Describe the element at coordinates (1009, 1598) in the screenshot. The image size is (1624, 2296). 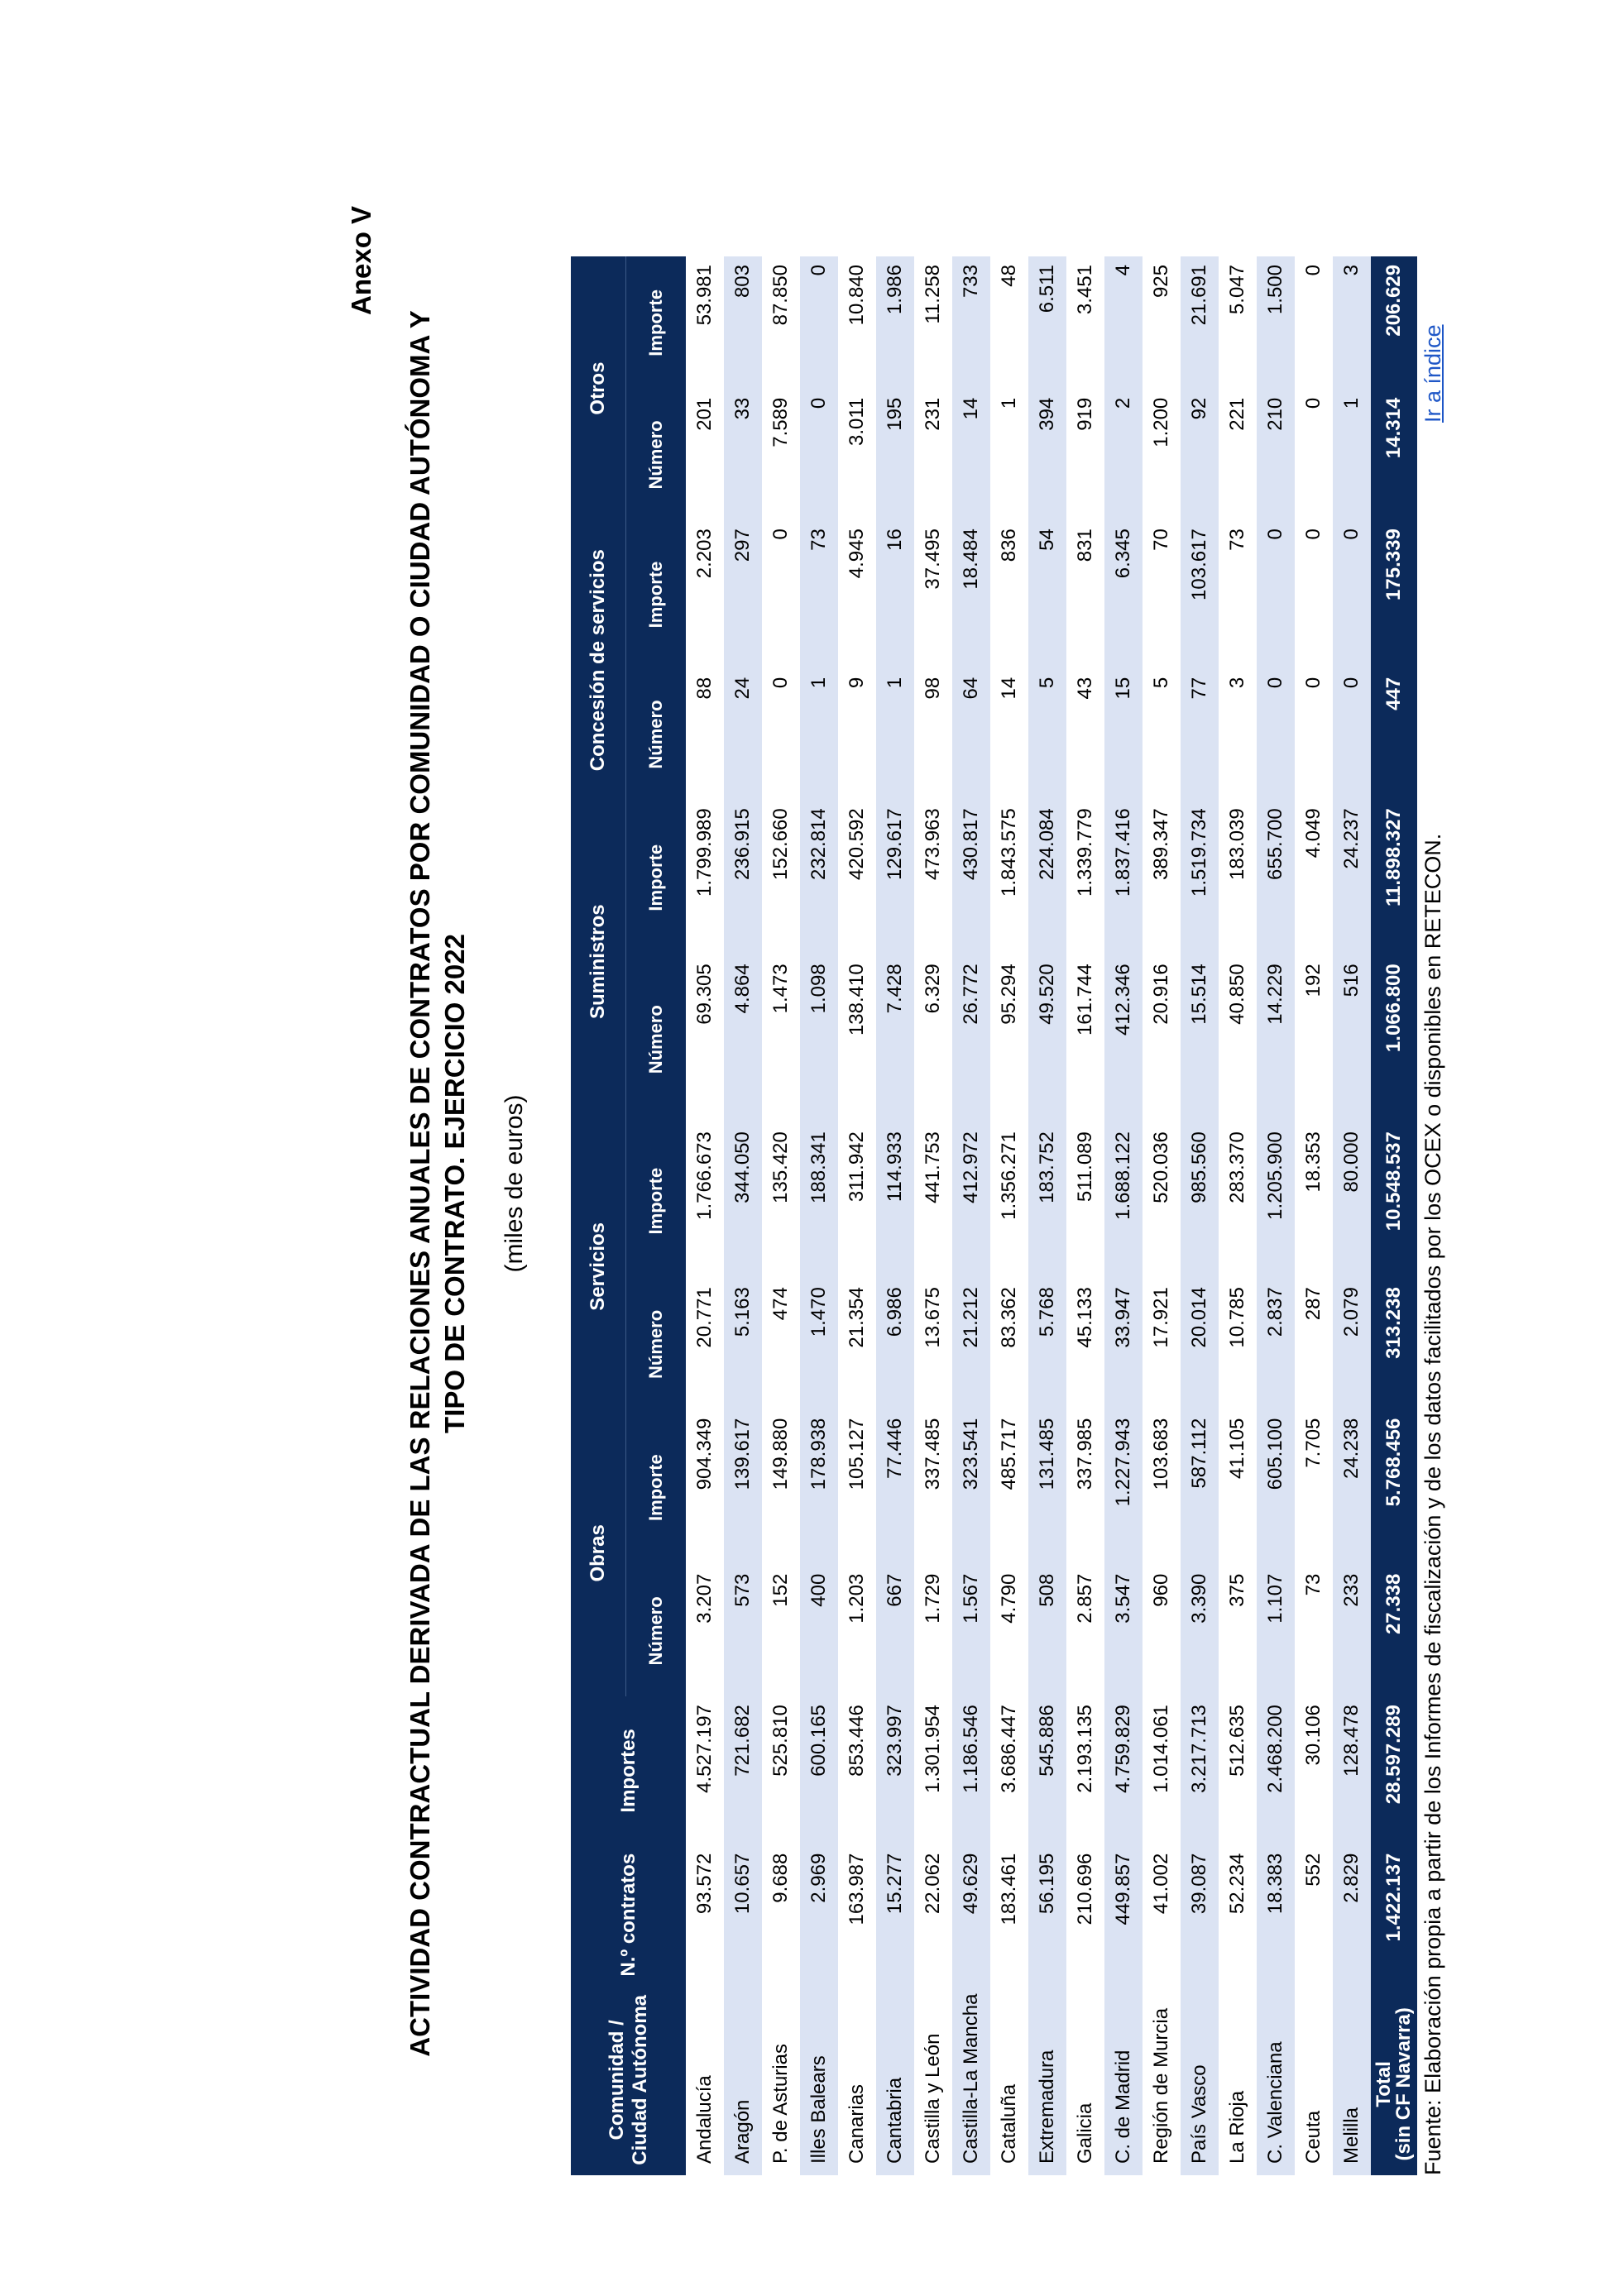
I see `table-cell: 4.790` at that location.